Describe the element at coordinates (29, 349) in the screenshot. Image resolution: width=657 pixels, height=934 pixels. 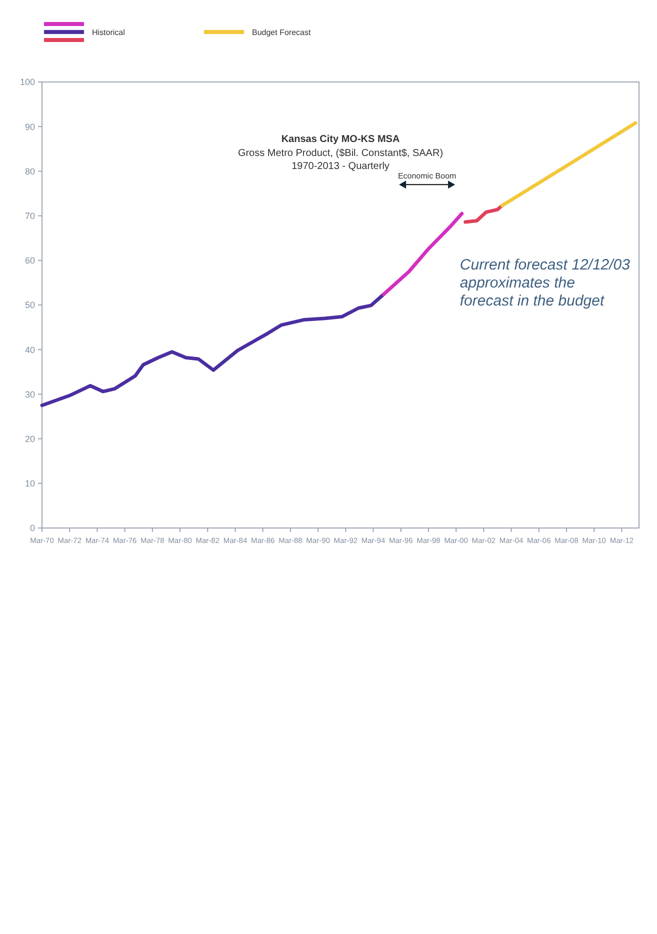
I see `y-tick-label: 40` at that location.